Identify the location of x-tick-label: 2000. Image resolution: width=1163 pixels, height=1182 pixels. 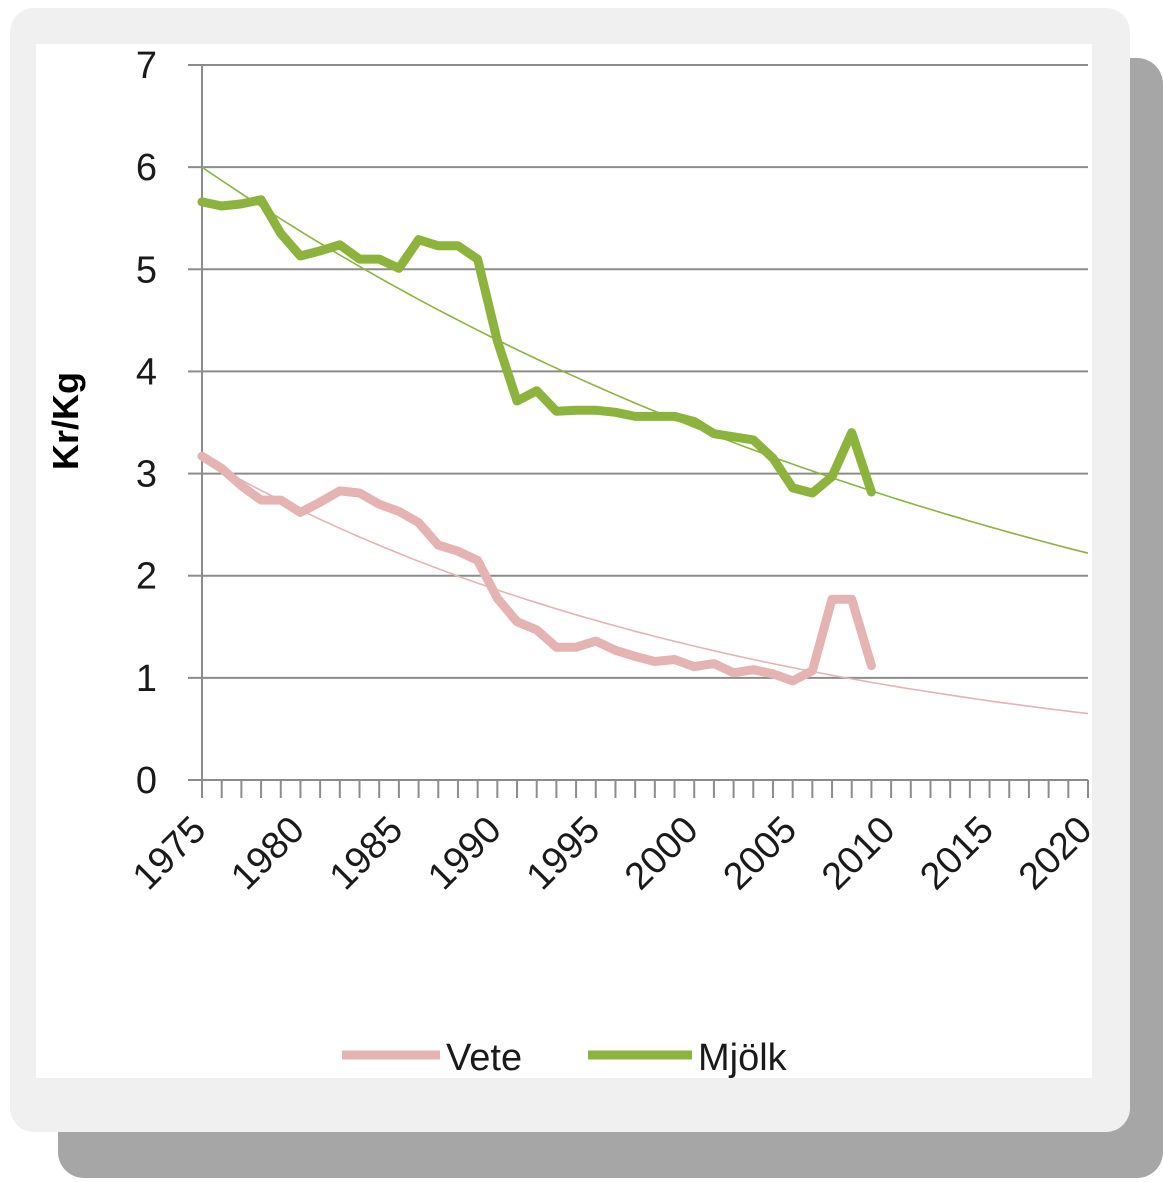
(661, 853).